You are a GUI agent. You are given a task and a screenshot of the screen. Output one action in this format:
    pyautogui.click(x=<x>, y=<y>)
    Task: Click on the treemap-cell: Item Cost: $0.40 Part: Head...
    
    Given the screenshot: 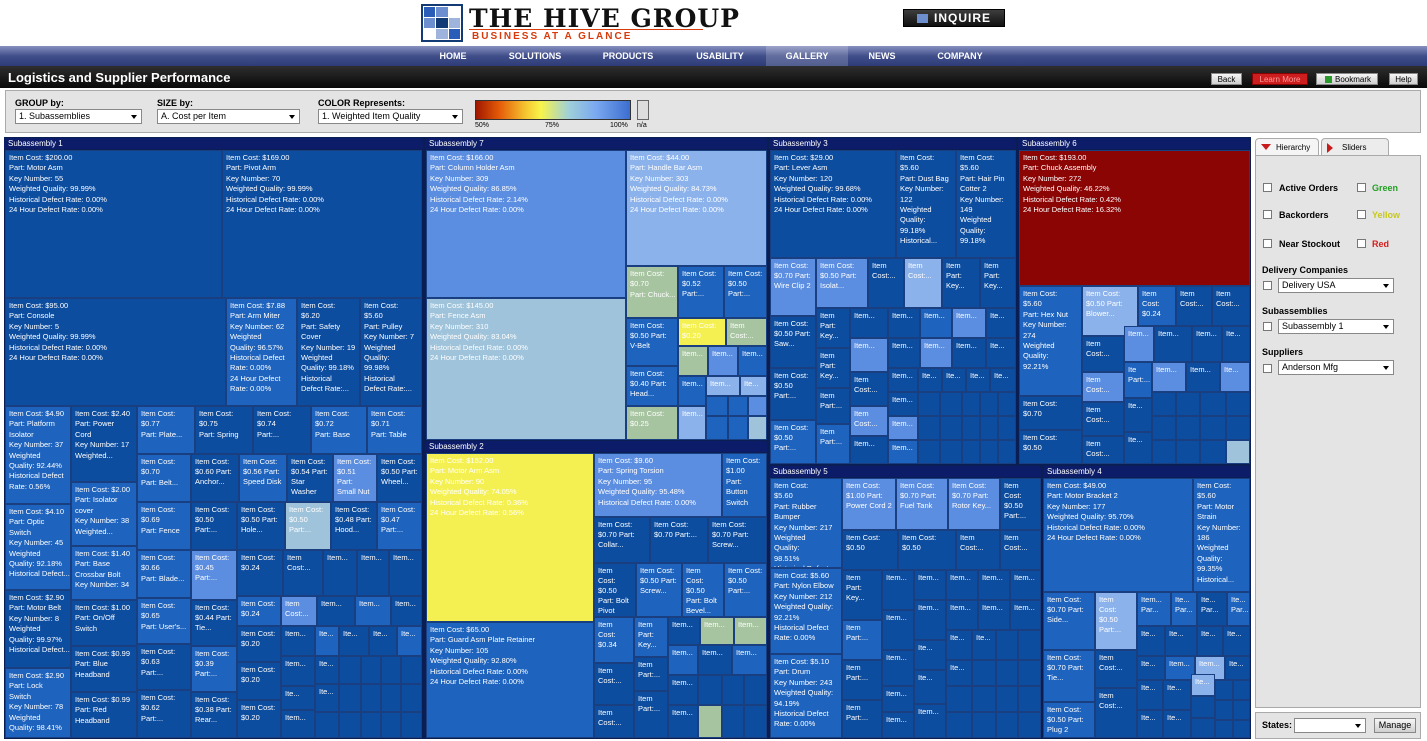 What is the action you would take?
    pyautogui.click(x=652, y=386)
    